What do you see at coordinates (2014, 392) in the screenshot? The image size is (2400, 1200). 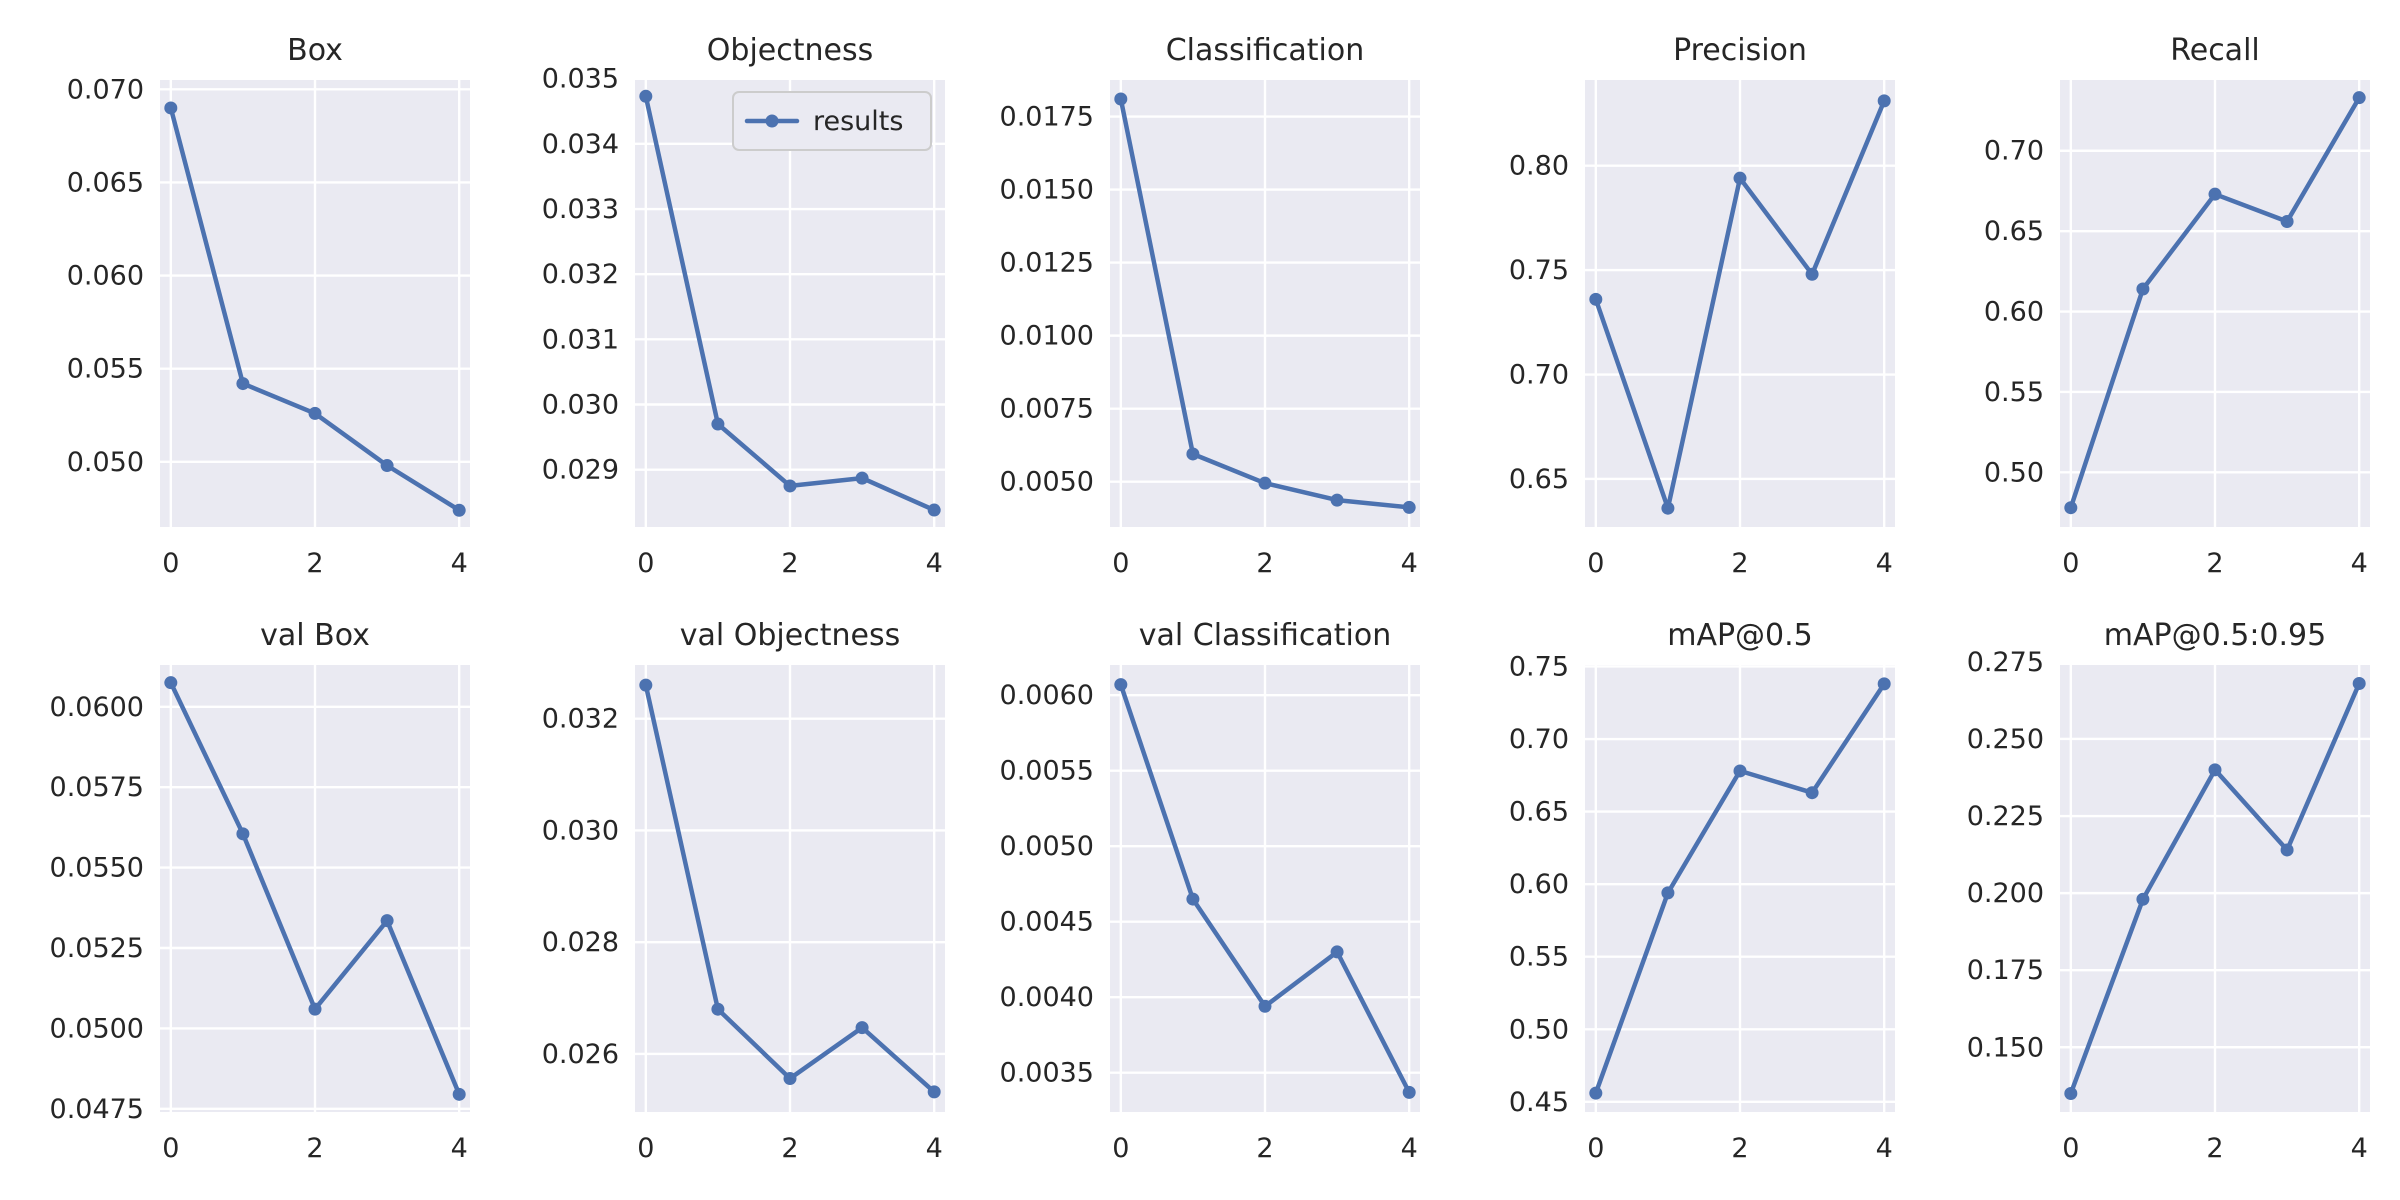 I see `y-tick-label: 0.55` at bounding box center [2014, 392].